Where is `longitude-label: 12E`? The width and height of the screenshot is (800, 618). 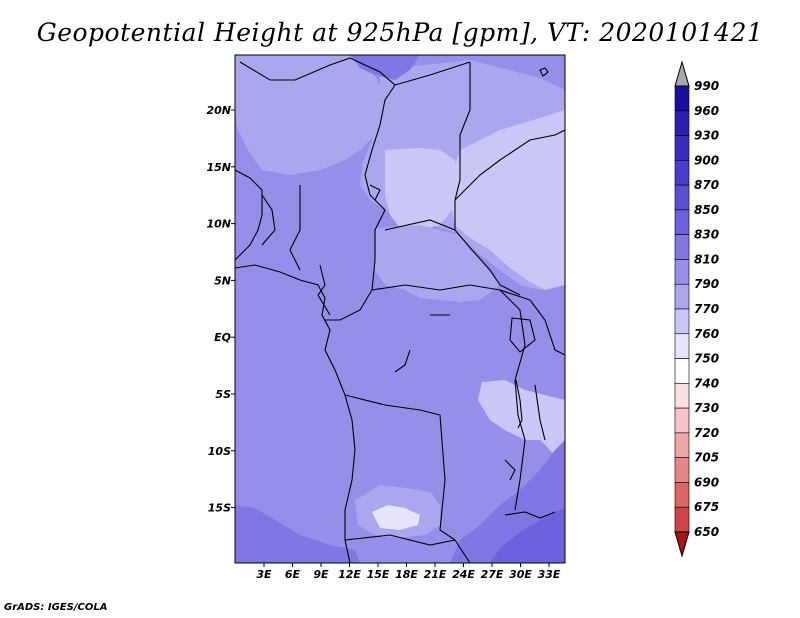 longitude-label: 12E is located at coordinates (349, 574).